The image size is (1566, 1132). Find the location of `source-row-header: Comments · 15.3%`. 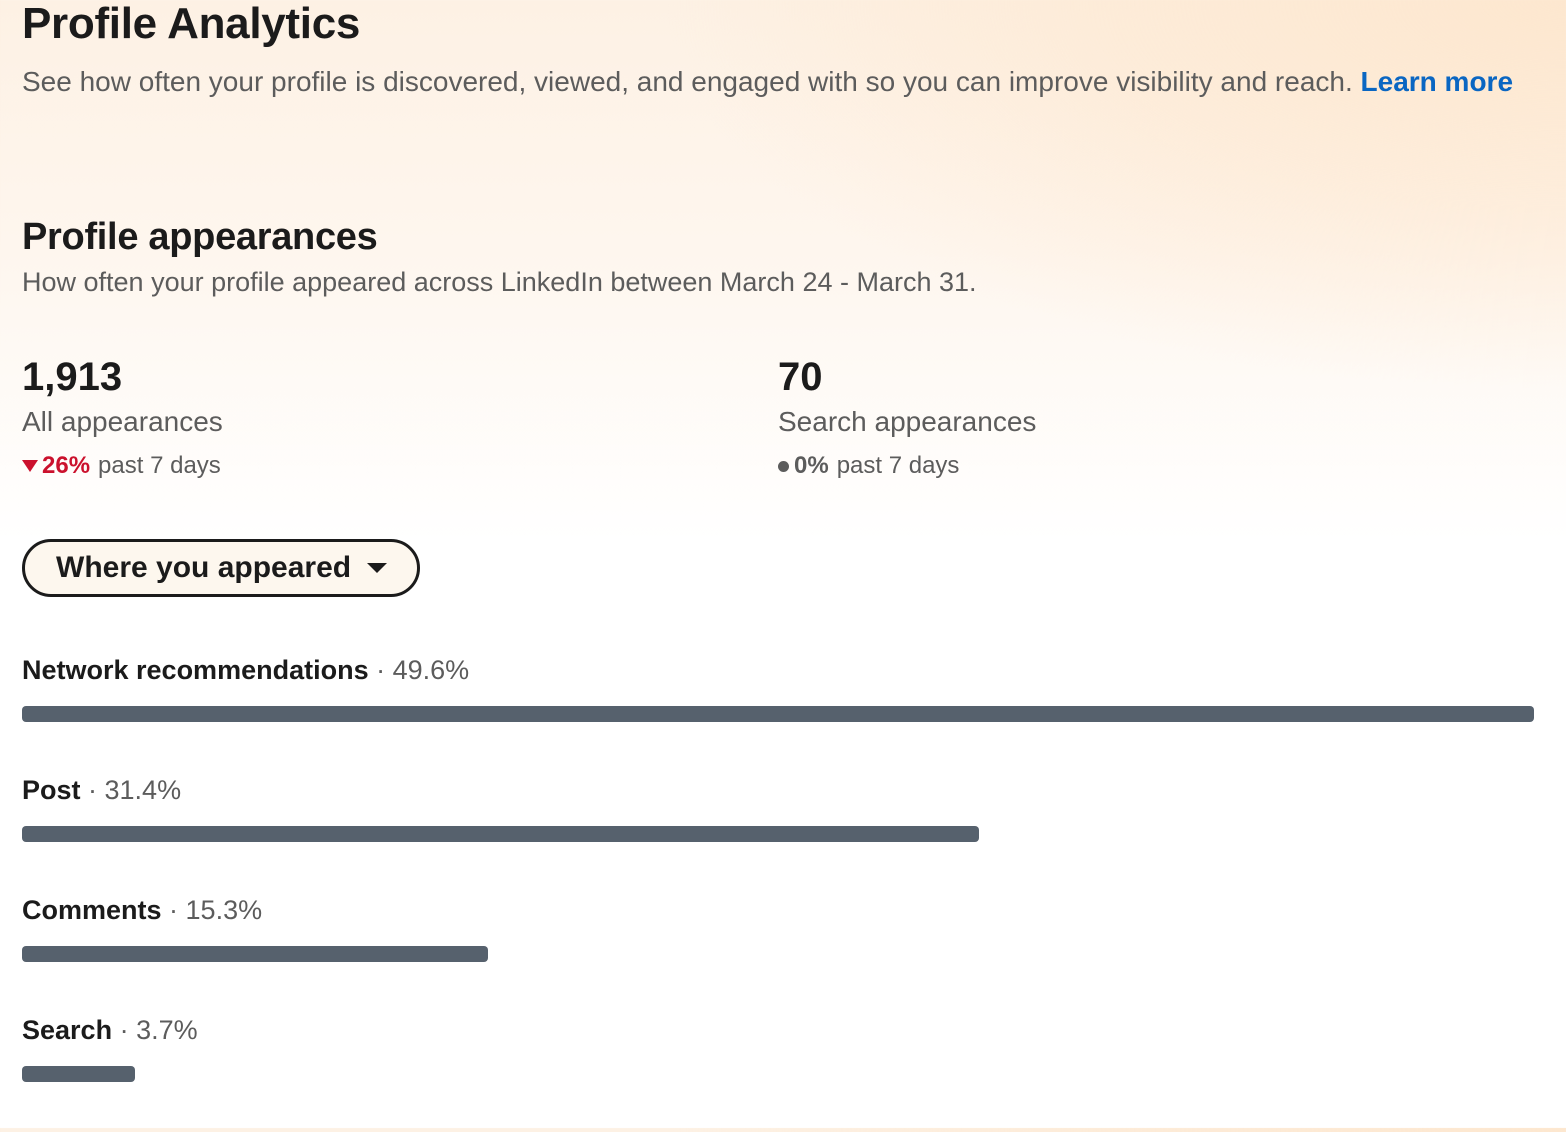

source-row-header: Comments · 15.3% is located at coordinates (778, 910).